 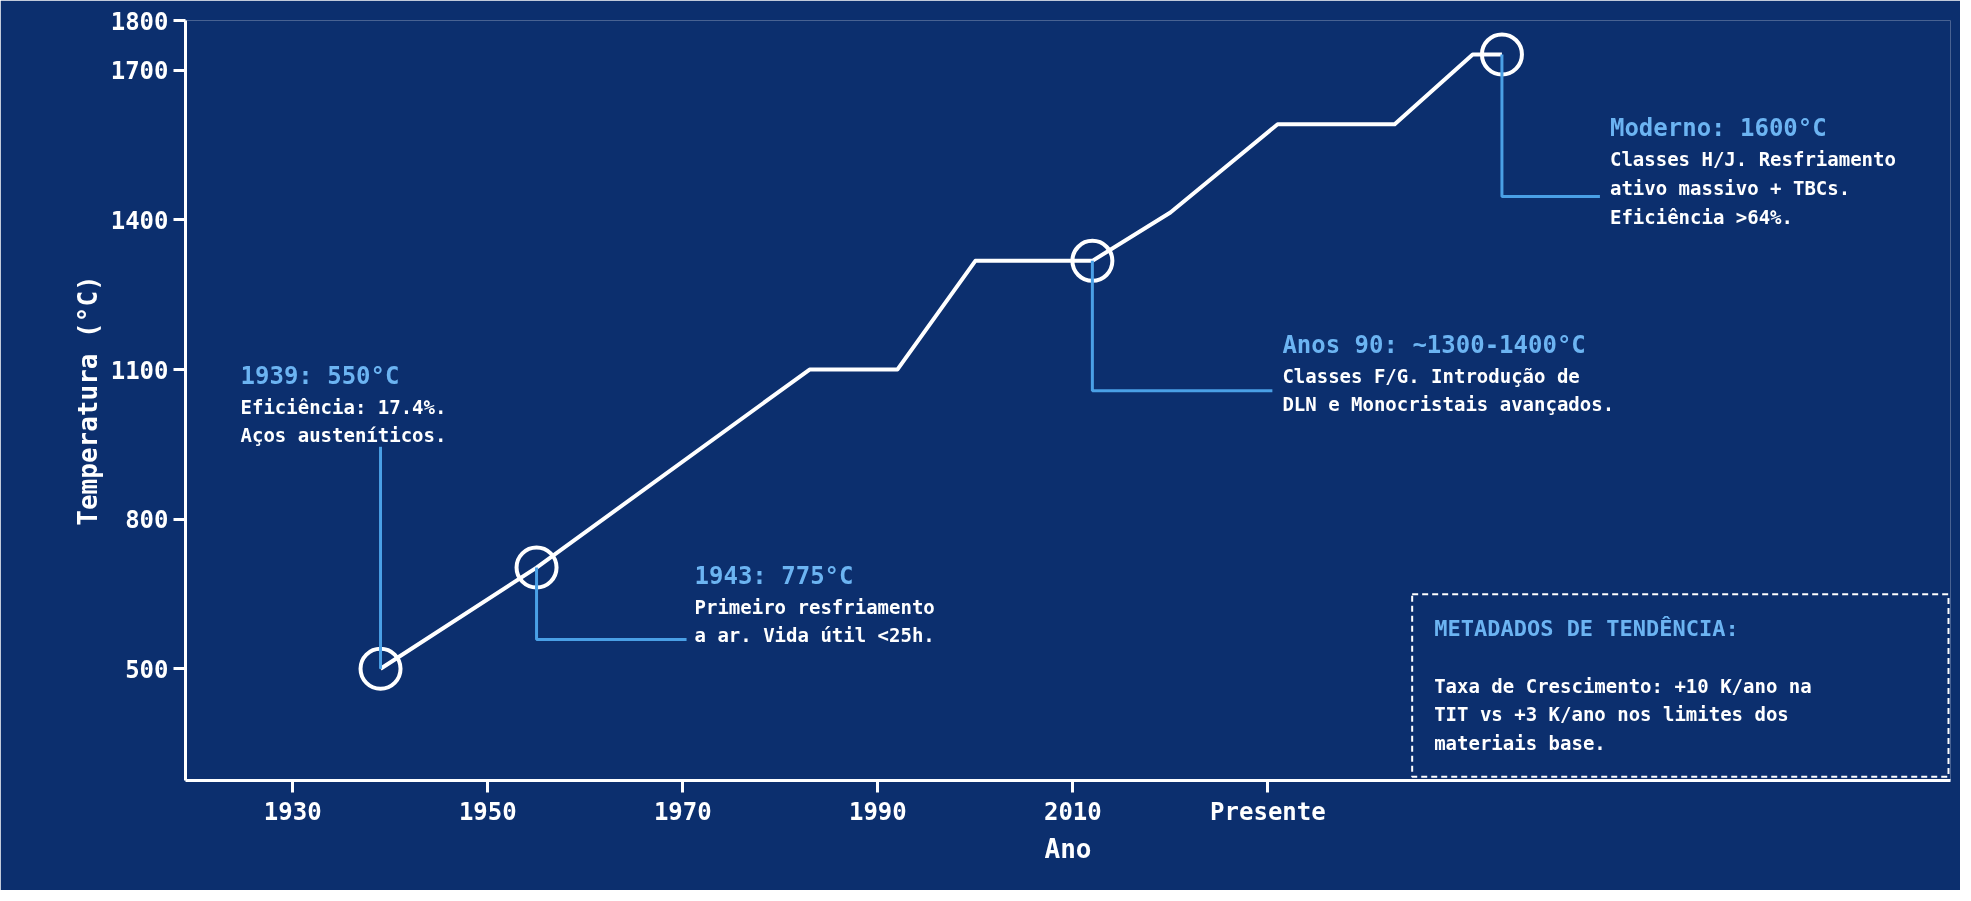 I want to click on annotation: Moderno: 1600°C Classes H/J. Resfriamento ativo massivo + TBCs. Eficiência >64%., so click(x=1752, y=171).